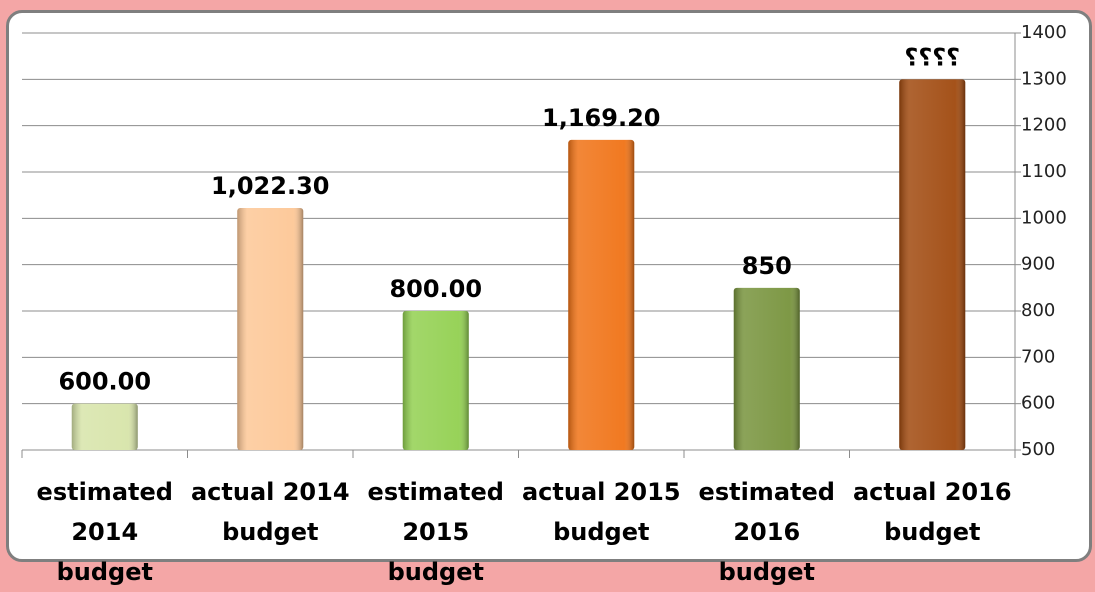 This screenshot has height=592, width=1095. What do you see at coordinates (1038, 310) in the screenshot?
I see `y-tick-label: 800` at bounding box center [1038, 310].